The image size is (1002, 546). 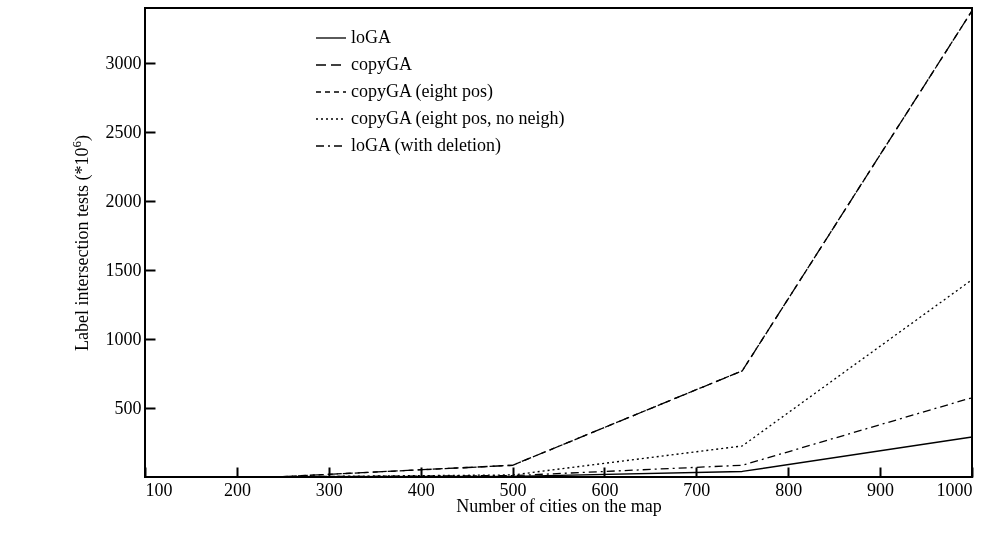 What do you see at coordinates (458, 118) in the screenshot?
I see `legend-label: copyGA (eight pos, no neigh)` at bounding box center [458, 118].